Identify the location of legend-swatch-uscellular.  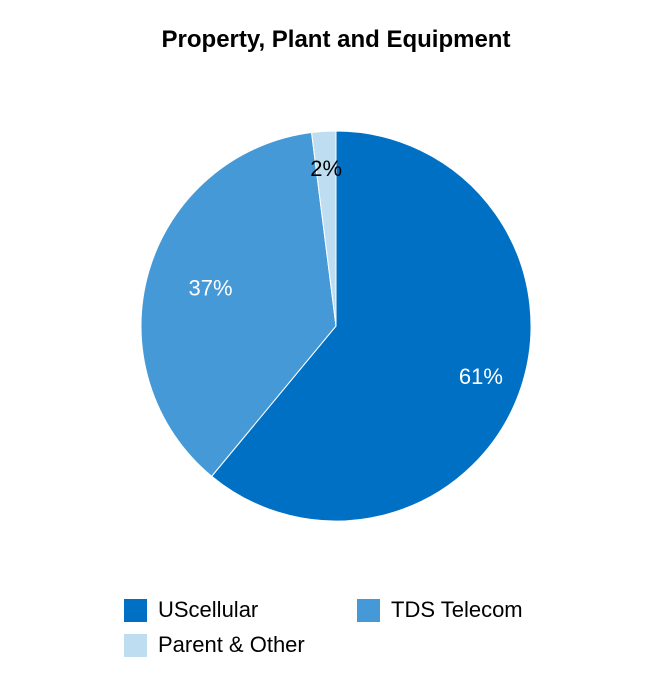
(135, 610).